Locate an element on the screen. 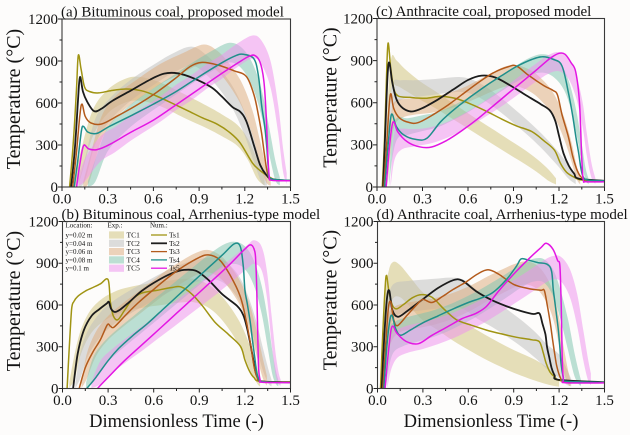 The image size is (630, 440). svg-text:(a) Bituminous coal, proposed: (a) Bituminous coal, proposed model is located at coordinates (172, 13).